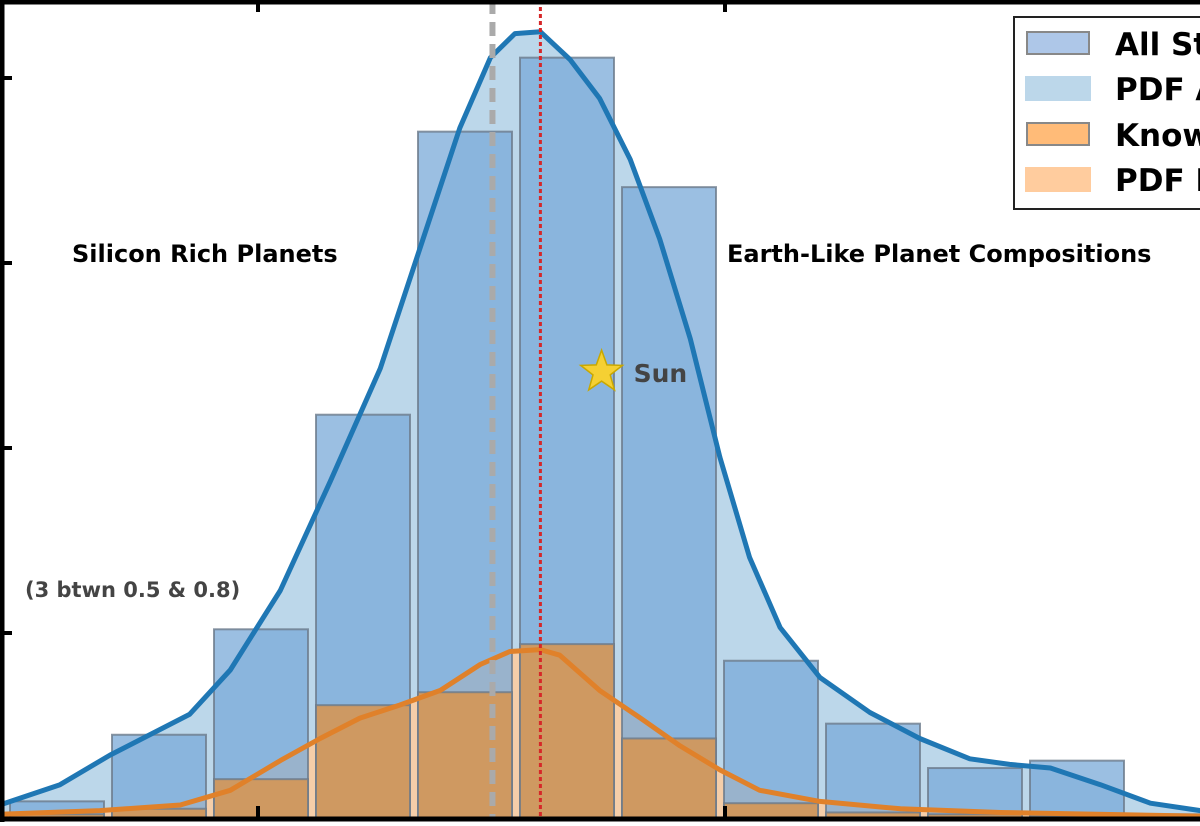  What do you see at coordinates (1157, 181) in the screenshot?
I see `legend-label-pdf-known: PDF I` at bounding box center [1157, 181].